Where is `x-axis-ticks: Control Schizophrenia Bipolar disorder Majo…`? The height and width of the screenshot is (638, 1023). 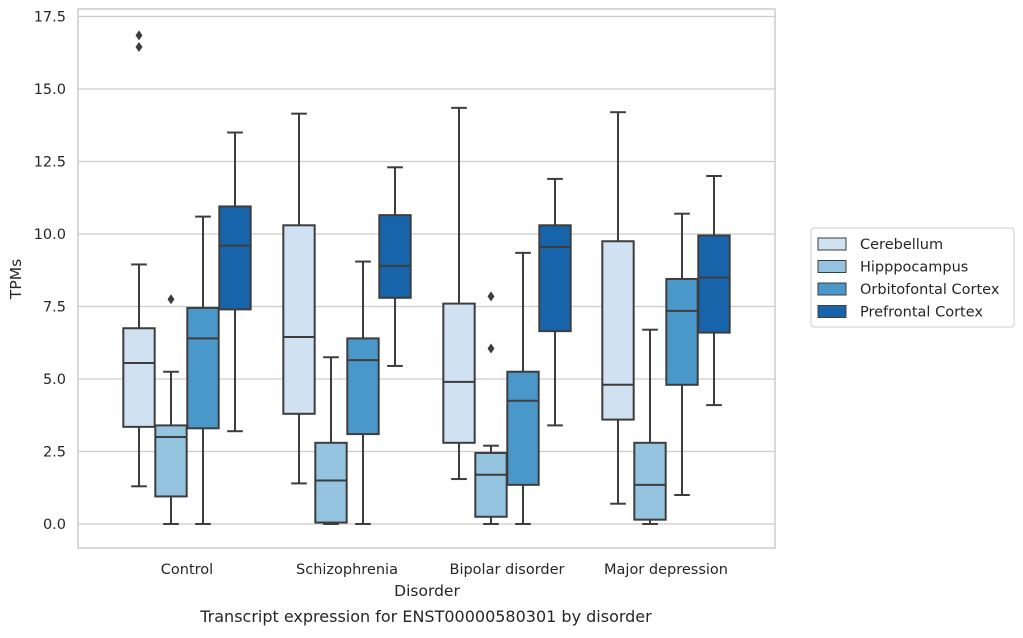 x-axis-ticks: Control Schizophrenia Bipolar disorder Majo… is located at coordinates (444, 570).